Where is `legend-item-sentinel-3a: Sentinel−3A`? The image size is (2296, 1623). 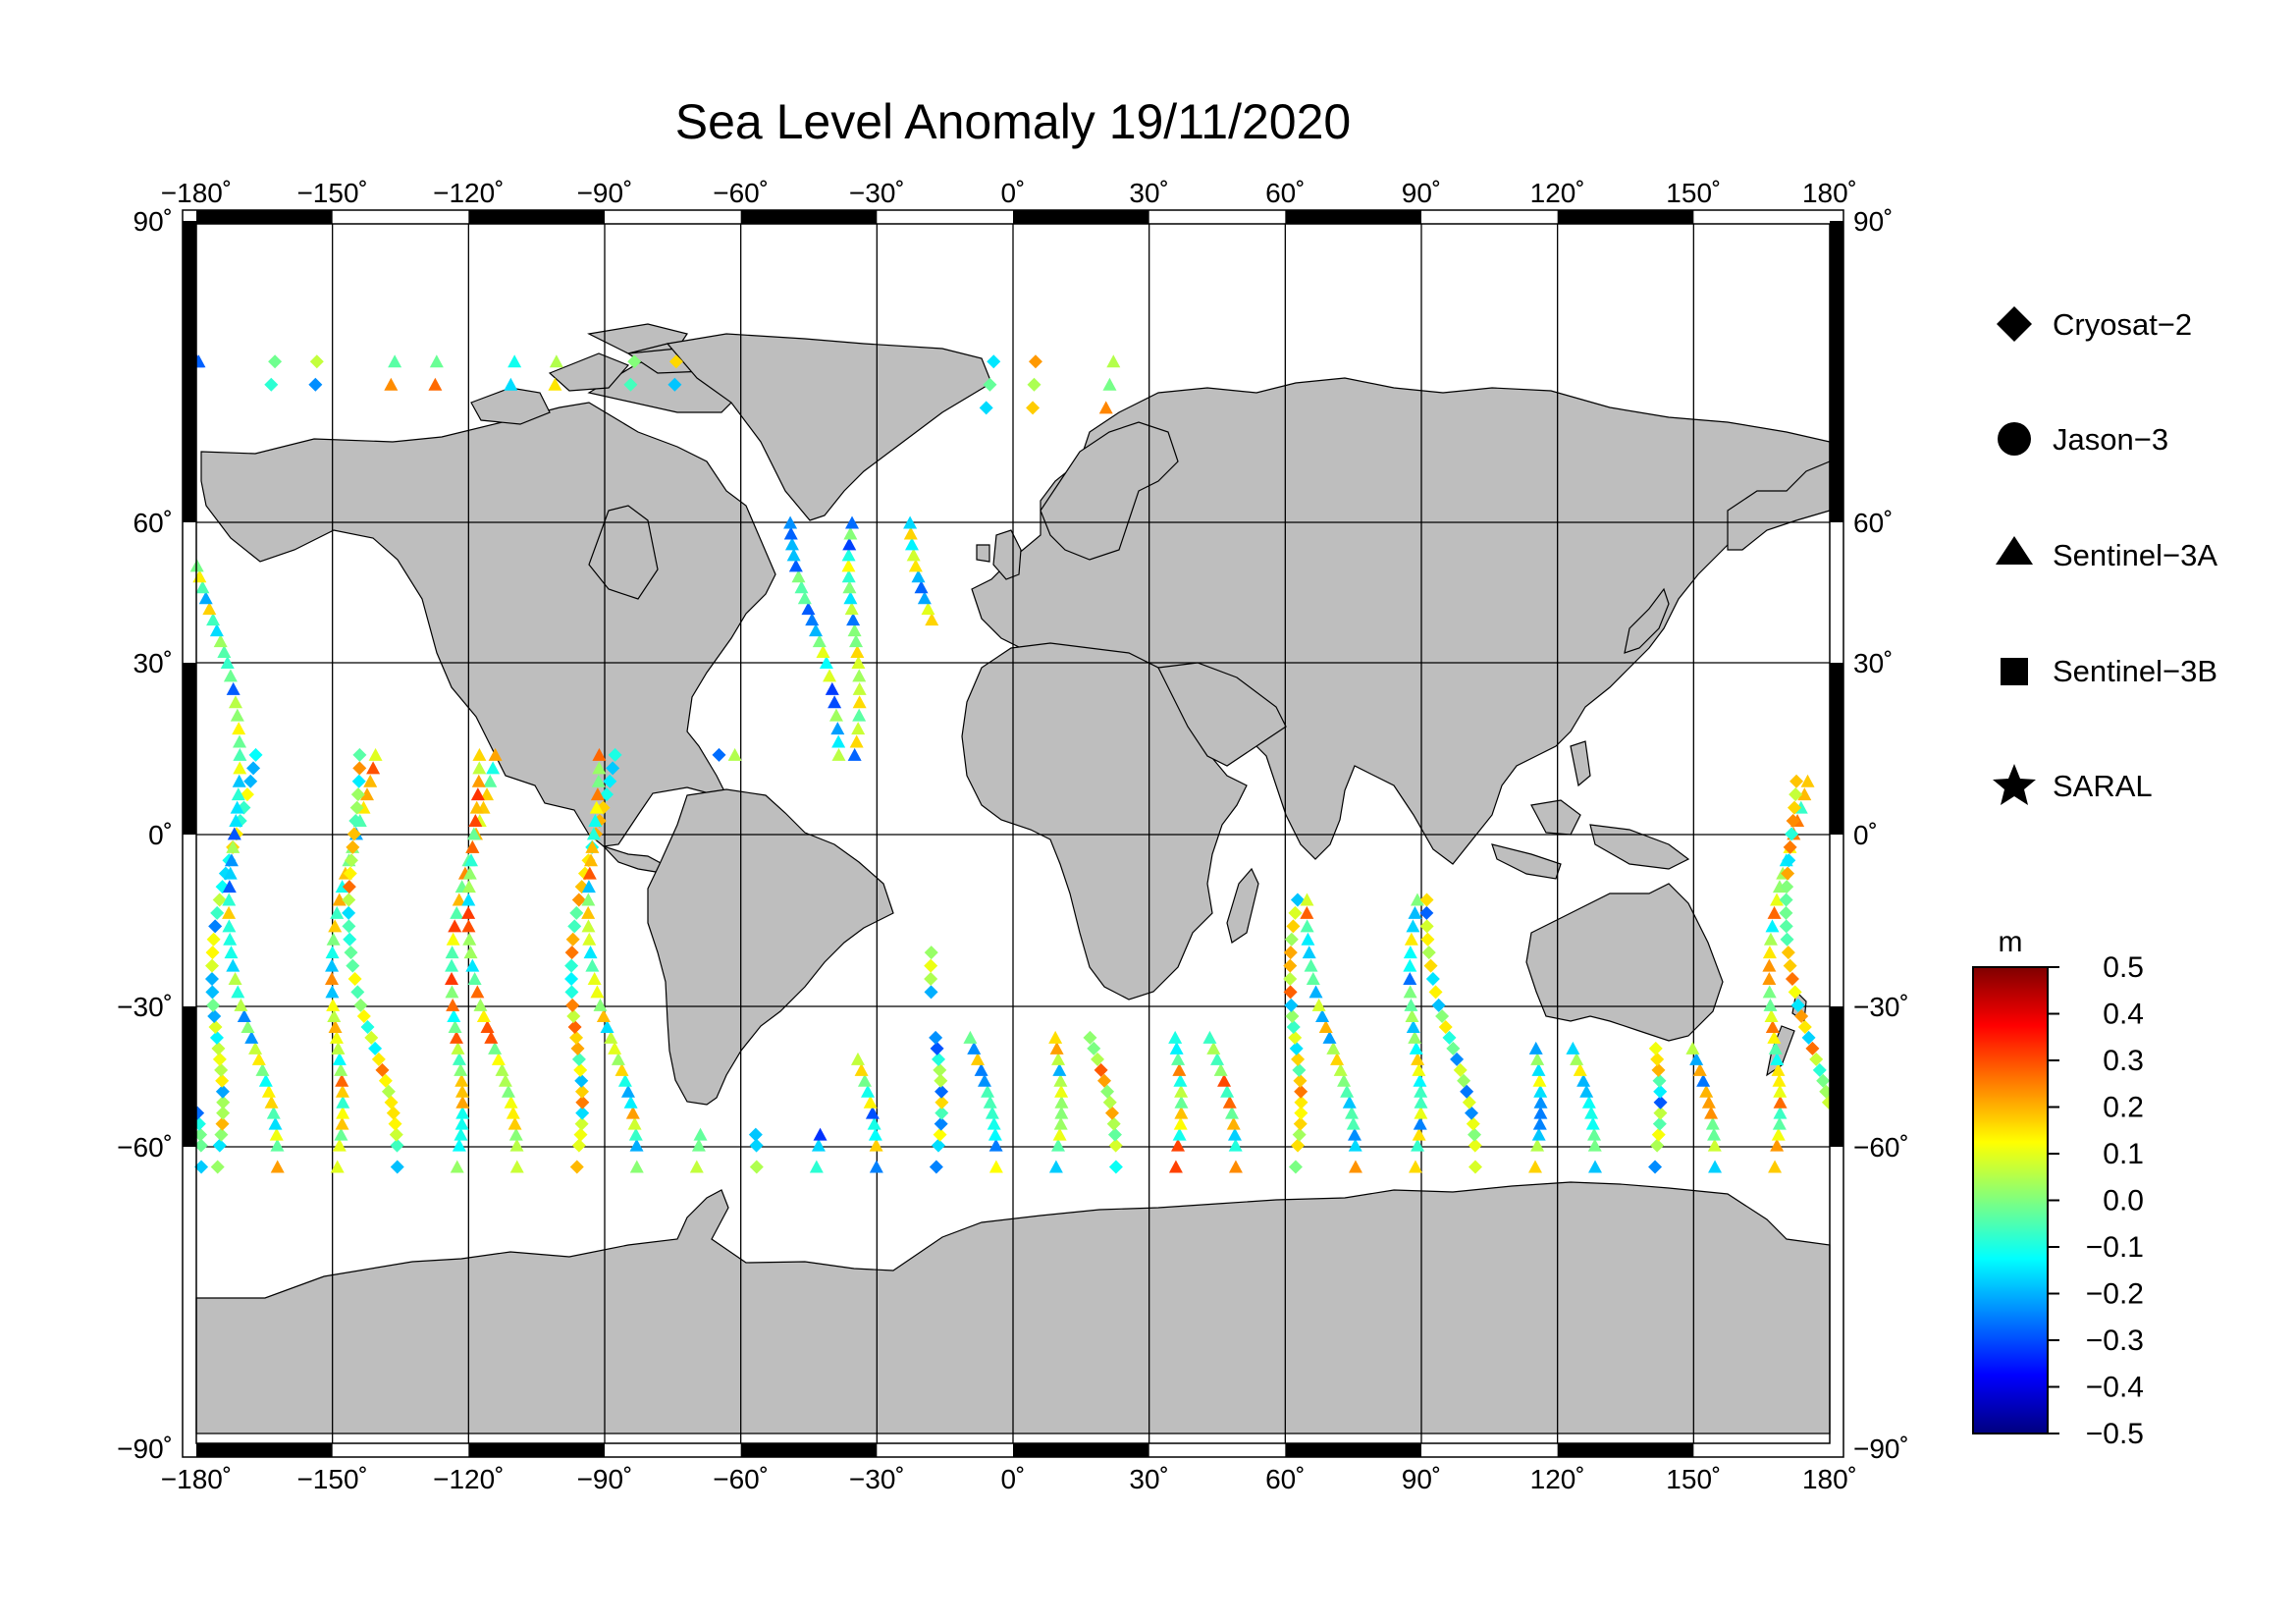 legend-item-sentinel-3a: Sentinel−3A is located at coordinates (2106, 554).